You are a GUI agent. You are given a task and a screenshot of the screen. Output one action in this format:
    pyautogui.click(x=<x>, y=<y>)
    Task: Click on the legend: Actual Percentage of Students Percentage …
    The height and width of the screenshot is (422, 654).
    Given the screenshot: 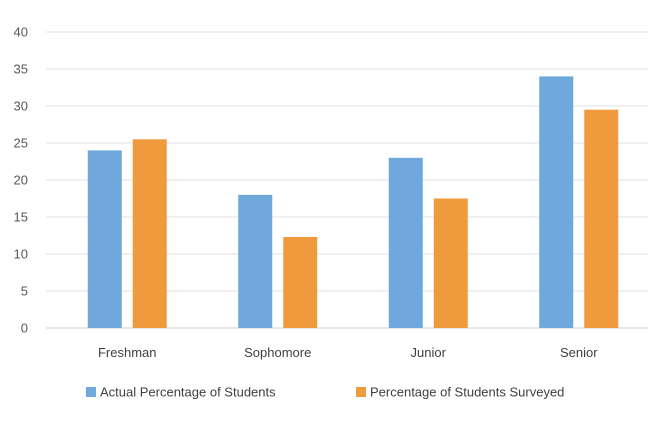 What is the action you would take?
    pyautogui.click(x=325, y=392)
    